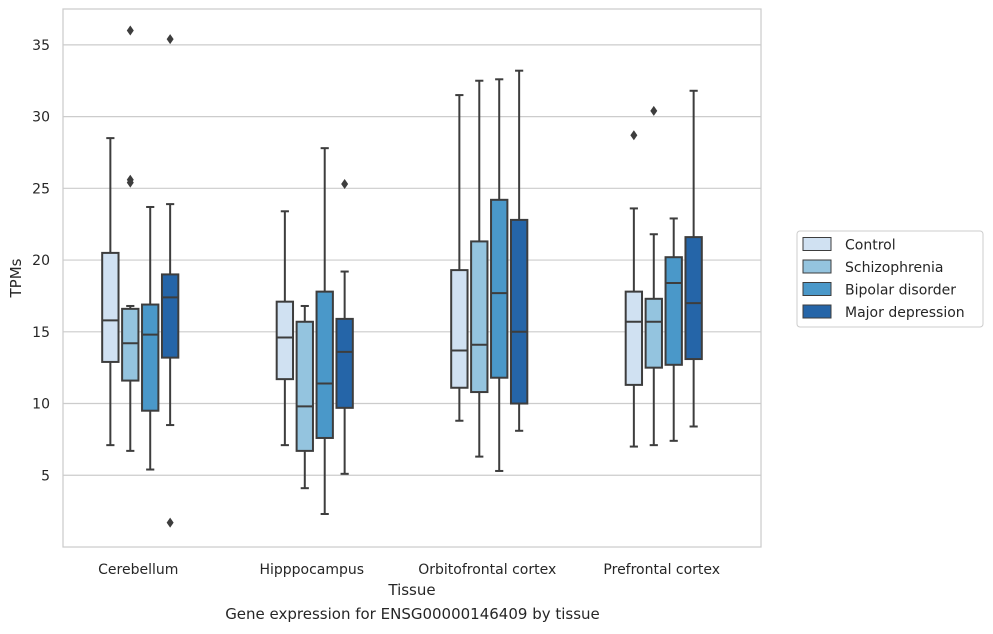 The height and width of the screenshot is (634, 993). What do you see at coordinates (16, 278) in the screenshot?
I see `y-axis-label: TPMs` at bounding box center [16, 278].